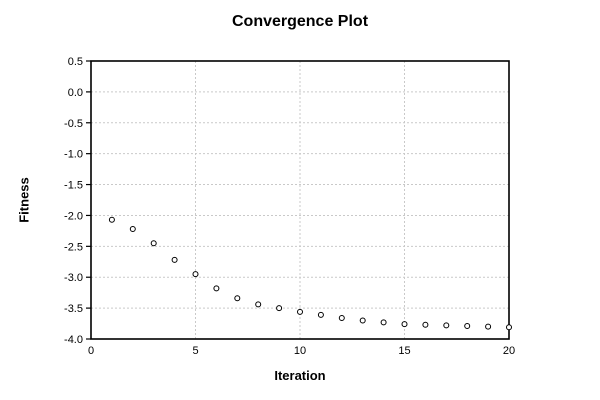  What do you see at coordinates (75, 93) in the screenshot?
I see `y-tick-label: 0.0` at bounding box center [75, 93].